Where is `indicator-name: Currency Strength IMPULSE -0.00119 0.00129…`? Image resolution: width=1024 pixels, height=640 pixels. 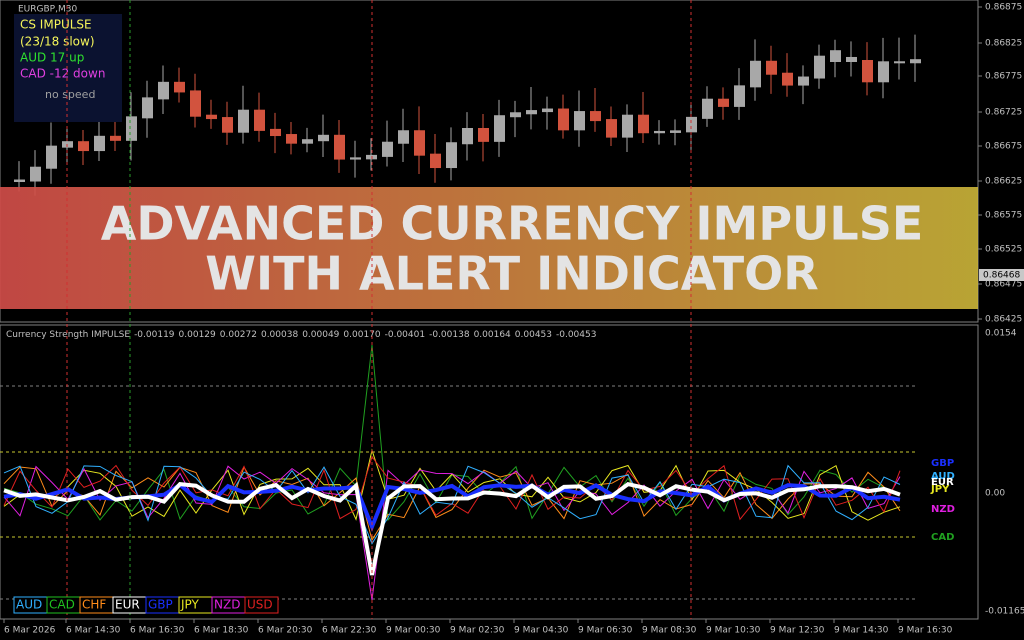
indicator-name: Currency Strength IMPULSE -0.00119 0.00129… is located at coordinates (301, 335).